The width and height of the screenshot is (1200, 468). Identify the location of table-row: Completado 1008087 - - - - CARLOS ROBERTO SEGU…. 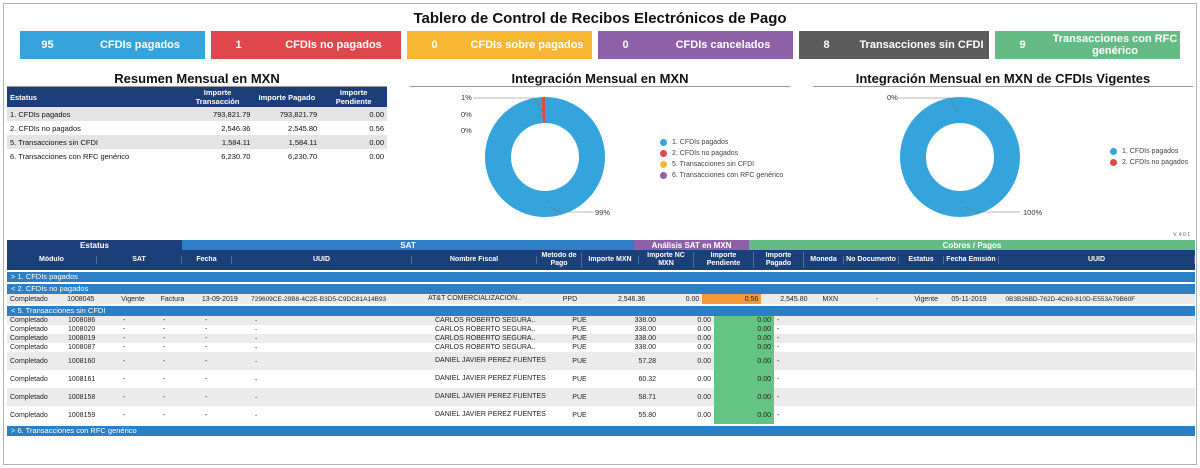
(601, 347).